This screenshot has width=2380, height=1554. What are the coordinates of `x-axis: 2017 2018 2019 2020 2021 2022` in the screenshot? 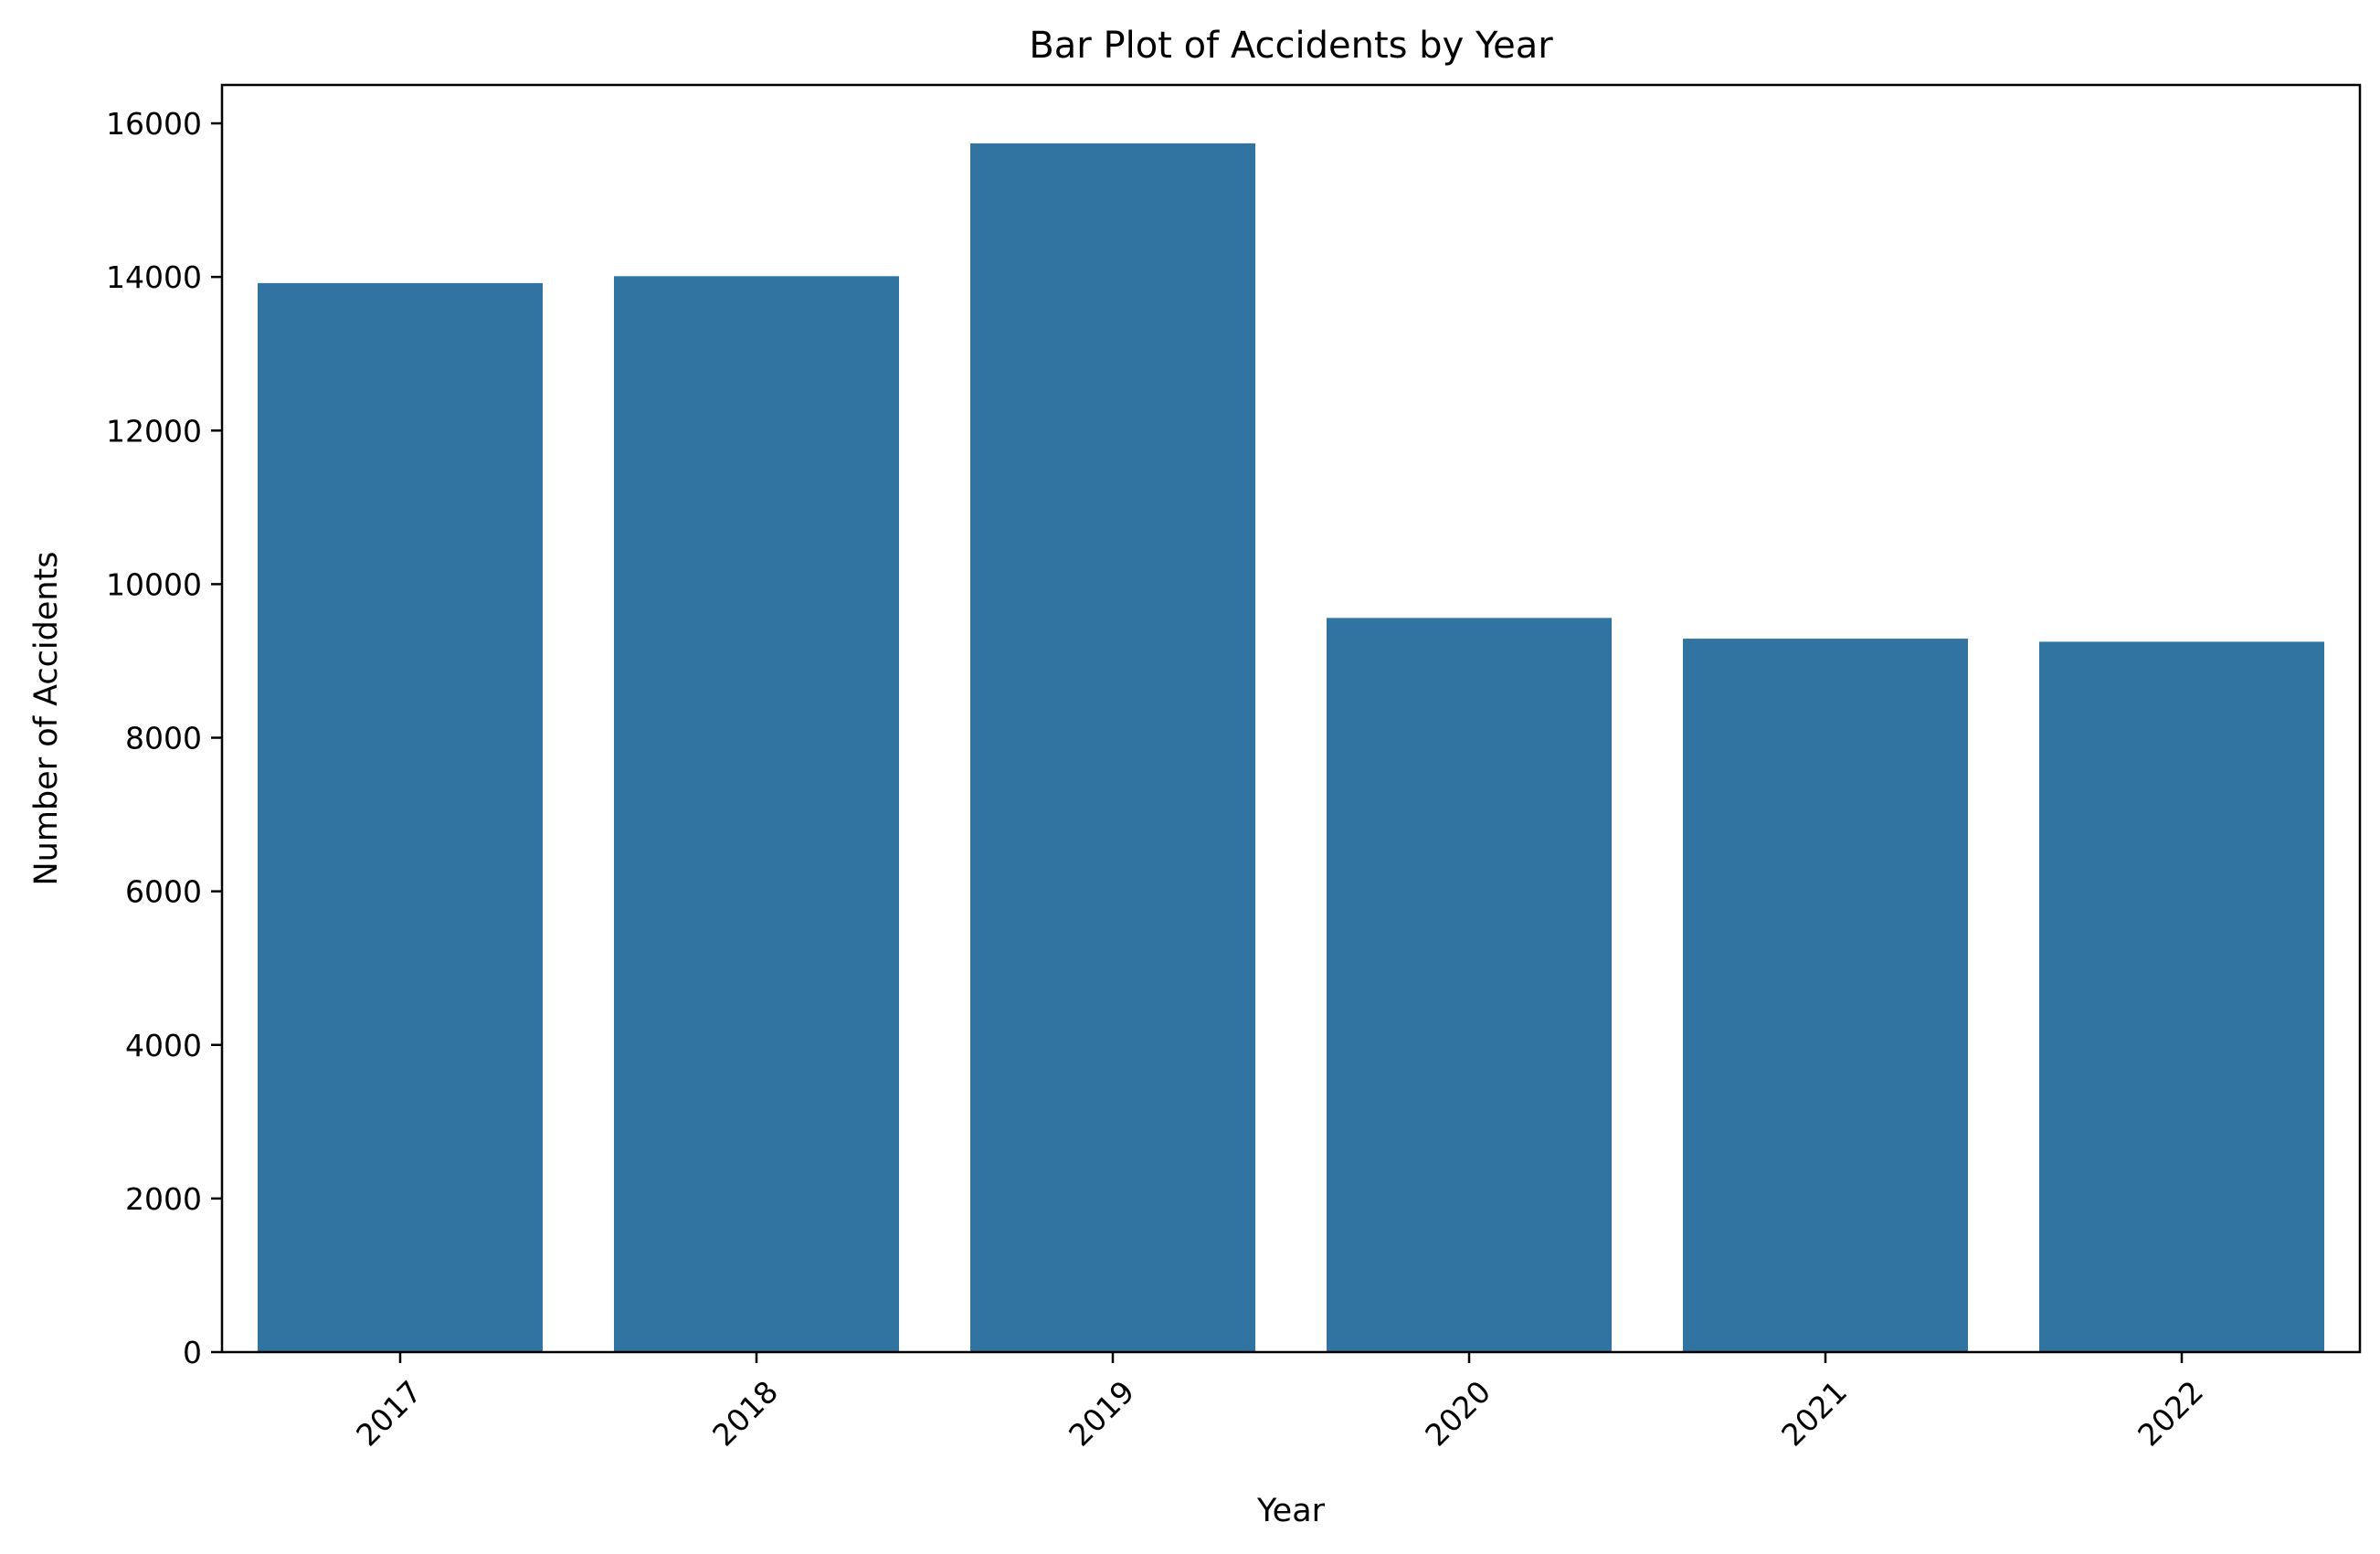 It's located at (1280, 1403).